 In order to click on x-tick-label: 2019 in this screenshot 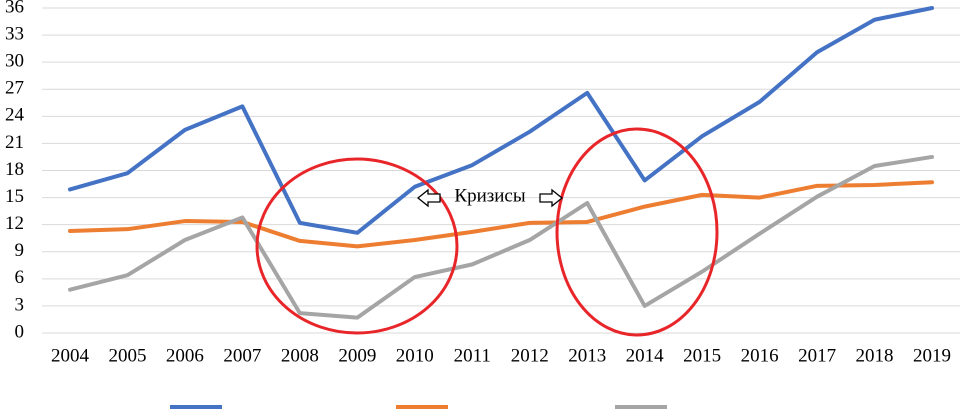, I will do `click(932, 355)`.